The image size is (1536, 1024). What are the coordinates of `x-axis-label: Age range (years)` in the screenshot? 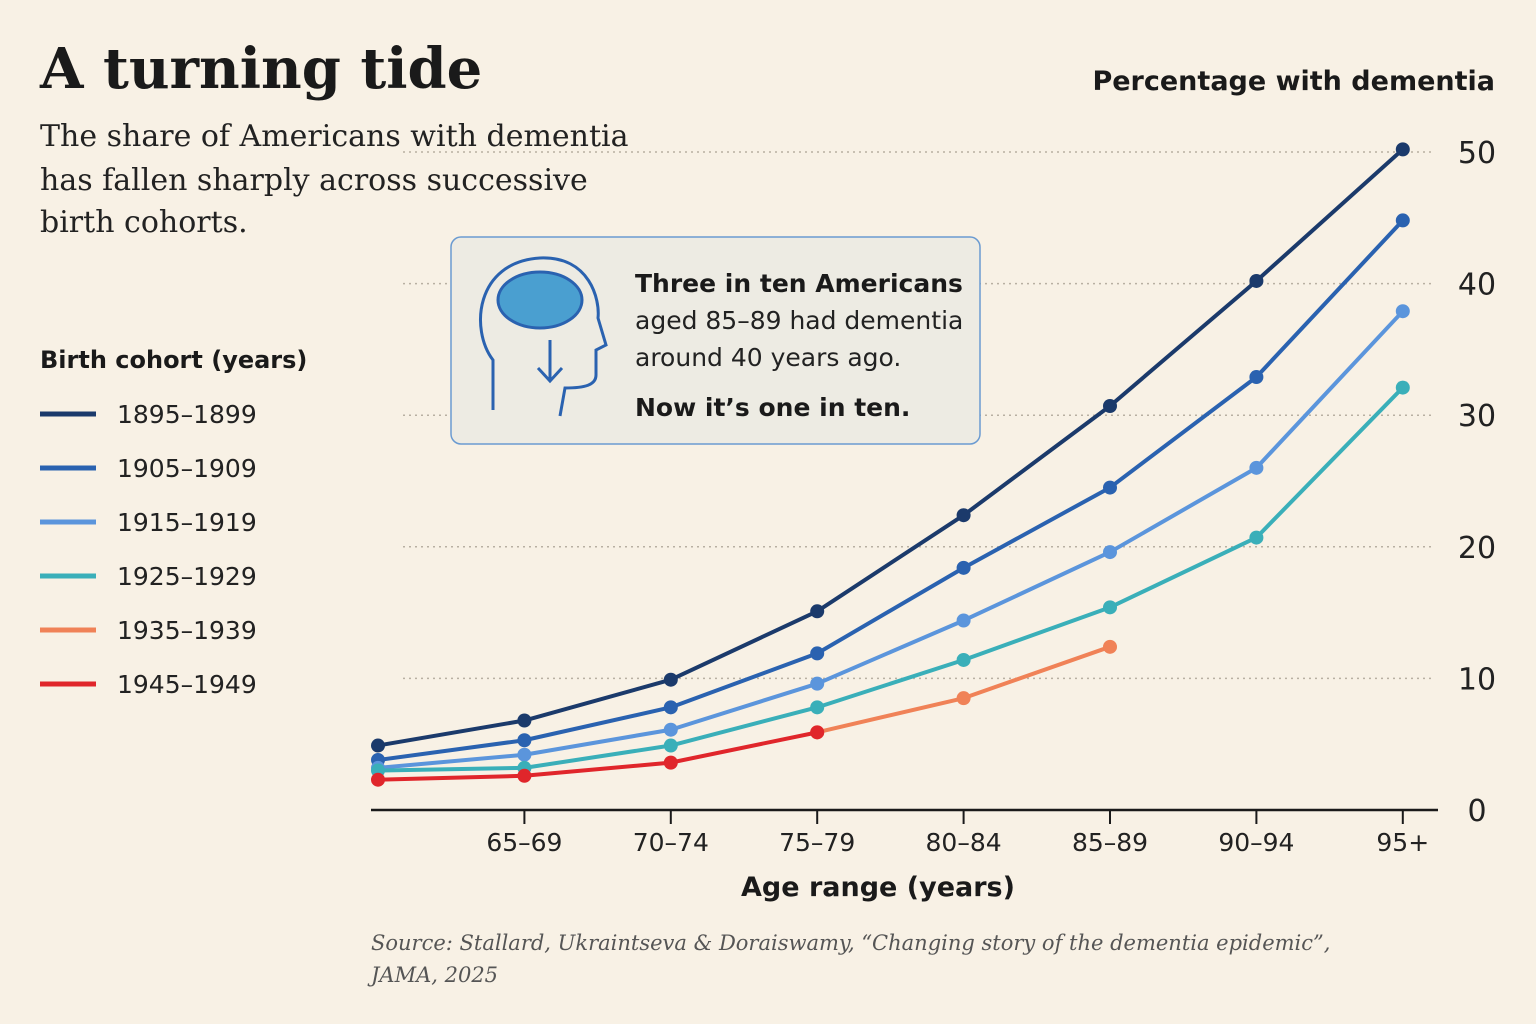 It's located at (878, 887).